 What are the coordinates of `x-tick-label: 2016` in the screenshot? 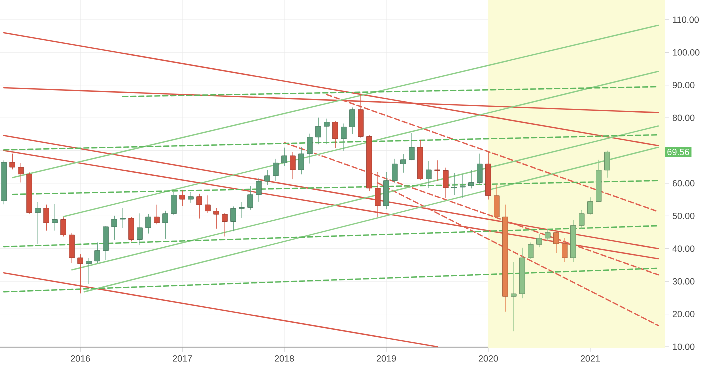 It's located at (80, 359).